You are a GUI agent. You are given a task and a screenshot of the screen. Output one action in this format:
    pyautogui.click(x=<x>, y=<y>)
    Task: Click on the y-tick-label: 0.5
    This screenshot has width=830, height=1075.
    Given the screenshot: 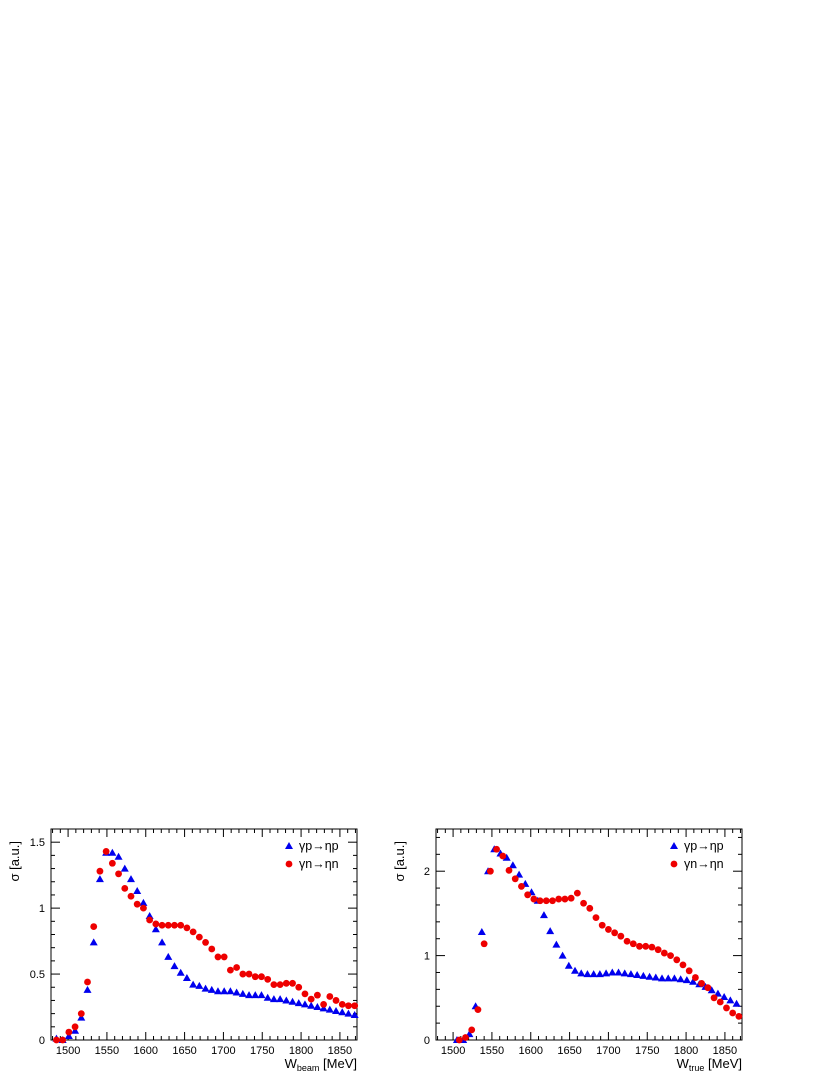 What is the action you would take?
    pyautogui.click(x=37, y=975)
    